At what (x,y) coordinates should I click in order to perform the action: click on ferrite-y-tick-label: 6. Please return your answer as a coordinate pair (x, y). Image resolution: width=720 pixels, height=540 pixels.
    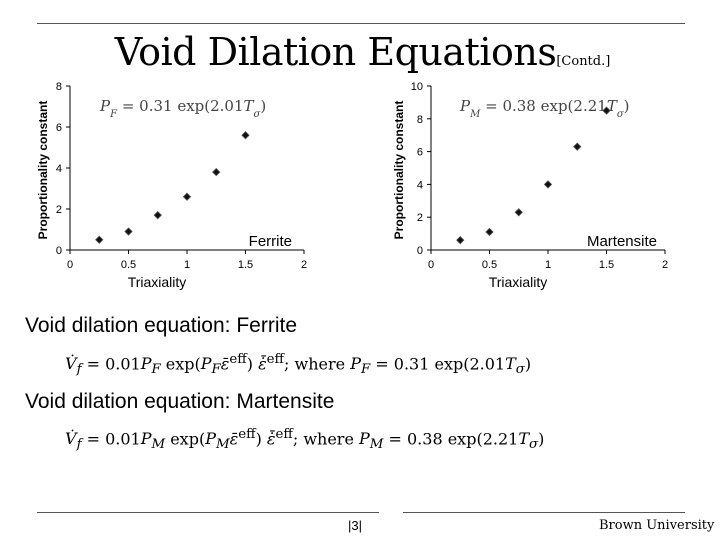
    Looking at the image, I should click on (59, 128).